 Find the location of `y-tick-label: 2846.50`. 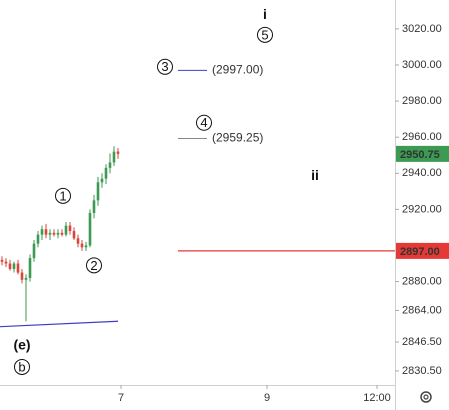

y-tick-label: 2846.50 is located at coordinates (422, 342).